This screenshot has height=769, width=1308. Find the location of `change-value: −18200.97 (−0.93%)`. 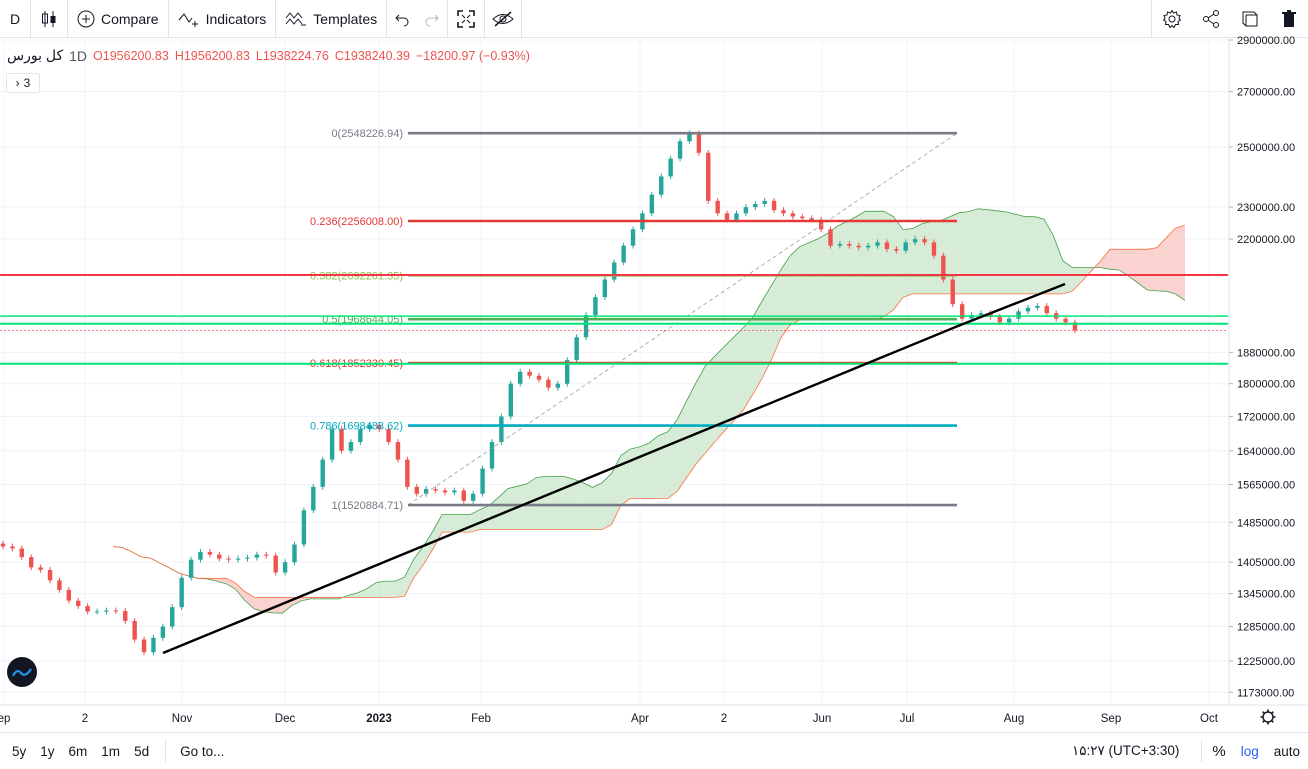

change-value: −18200.97 (−0.93%) is located at coordinates (472, 55).